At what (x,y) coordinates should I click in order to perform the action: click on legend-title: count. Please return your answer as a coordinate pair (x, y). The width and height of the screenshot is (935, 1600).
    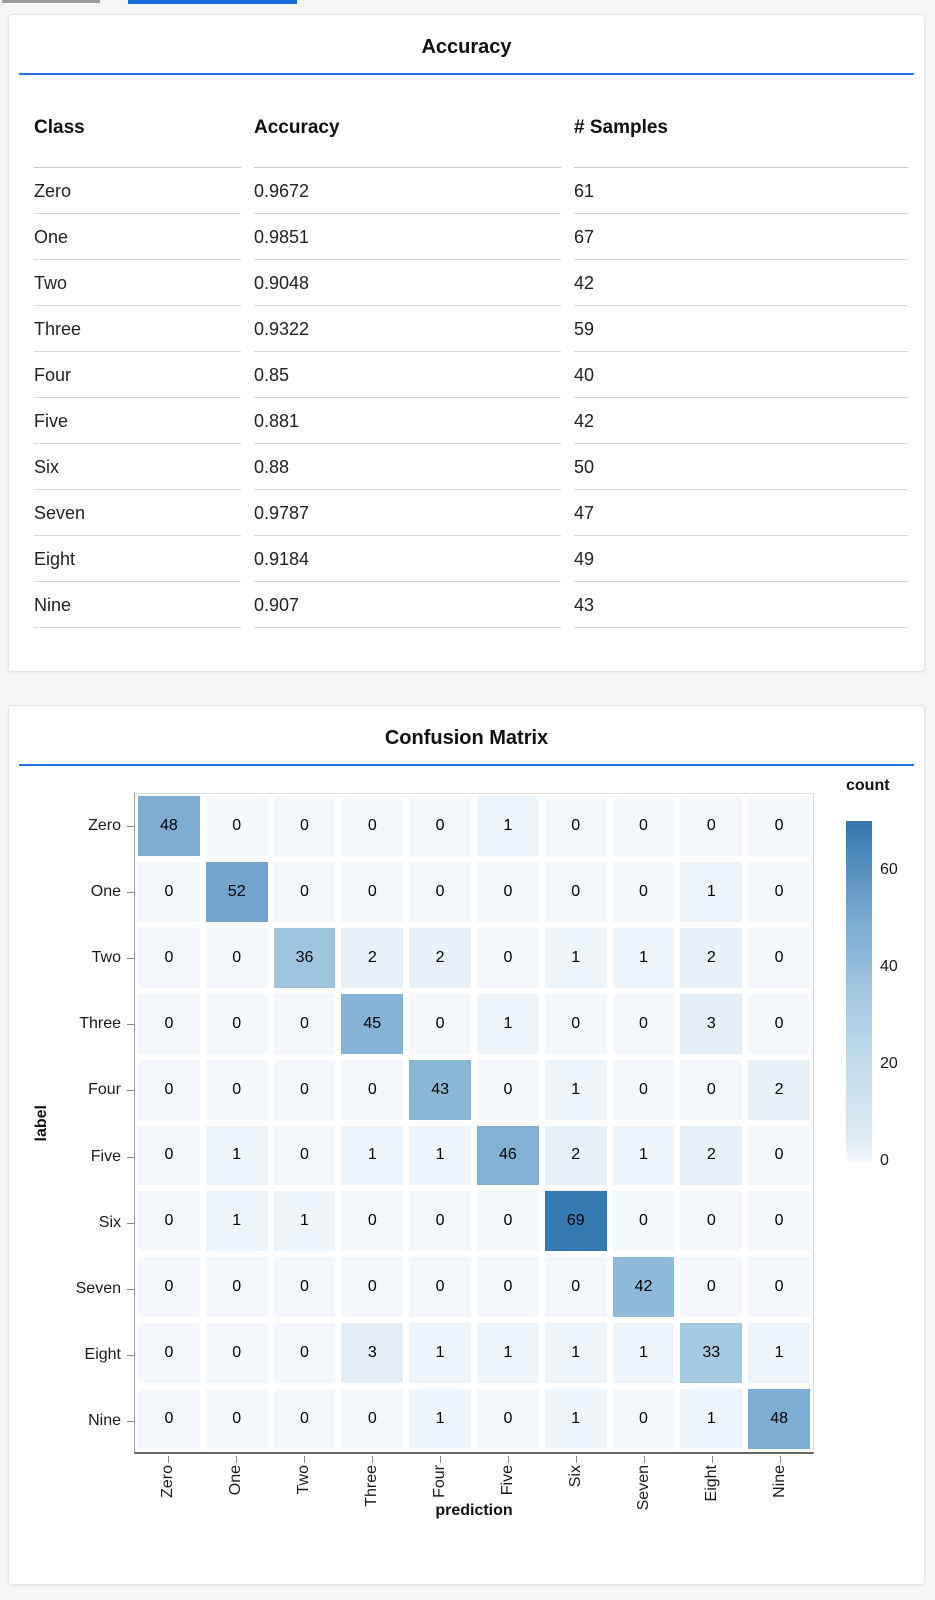
    Looking at the image, I should click on (868, 785).